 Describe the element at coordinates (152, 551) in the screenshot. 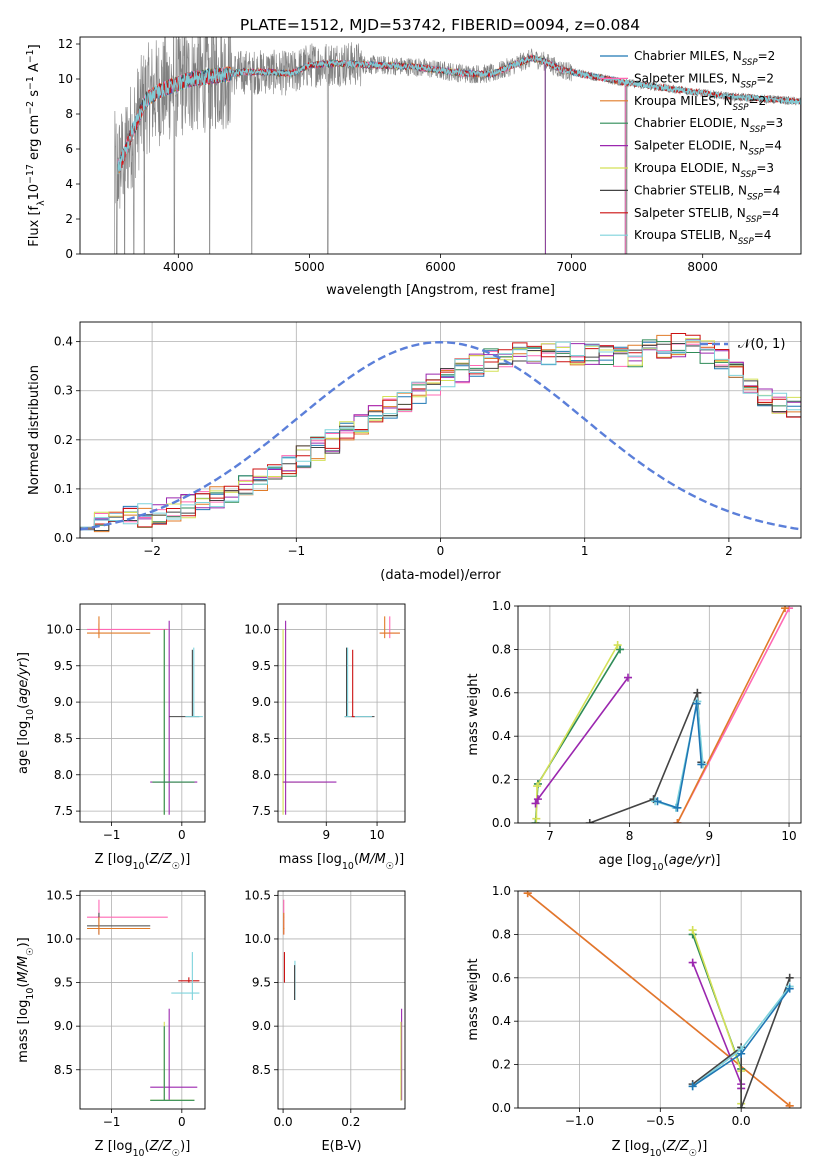

I see `x-tick-label: −2` at that location.